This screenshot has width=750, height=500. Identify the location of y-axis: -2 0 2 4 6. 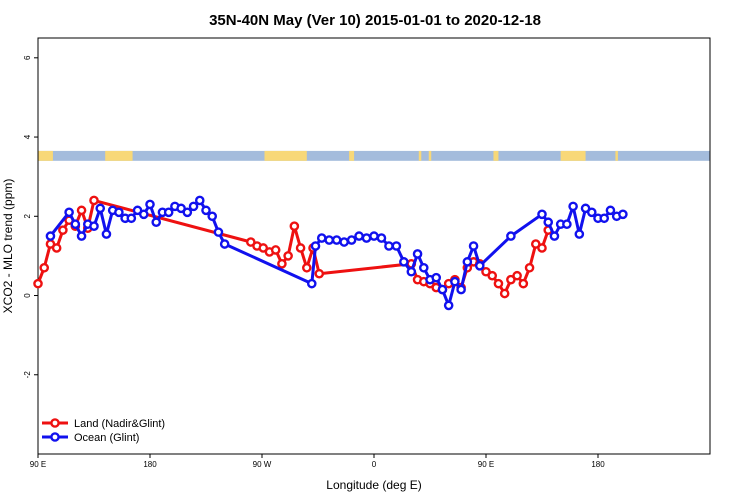
(30, 216).